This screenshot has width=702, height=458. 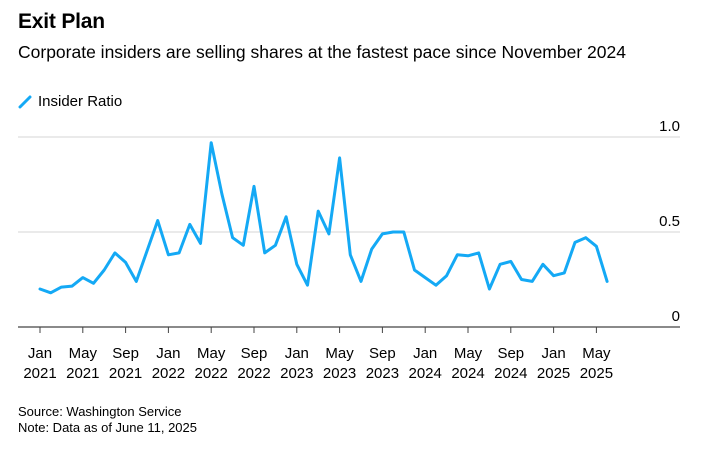 I want to click on legend-label: Insider Ratio, so click(x=80, y=101).